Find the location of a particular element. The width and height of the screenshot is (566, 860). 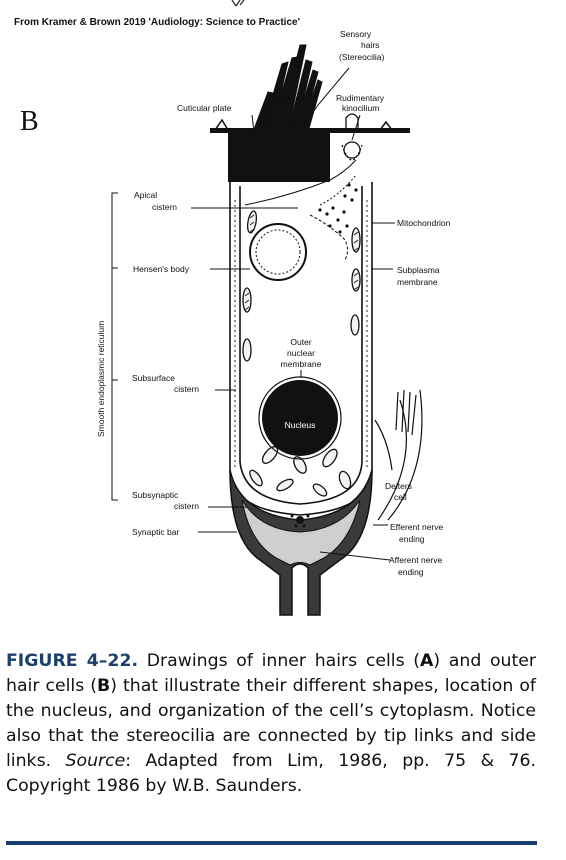

label-efferent-ending: ending is located at coordinates (412, 539).